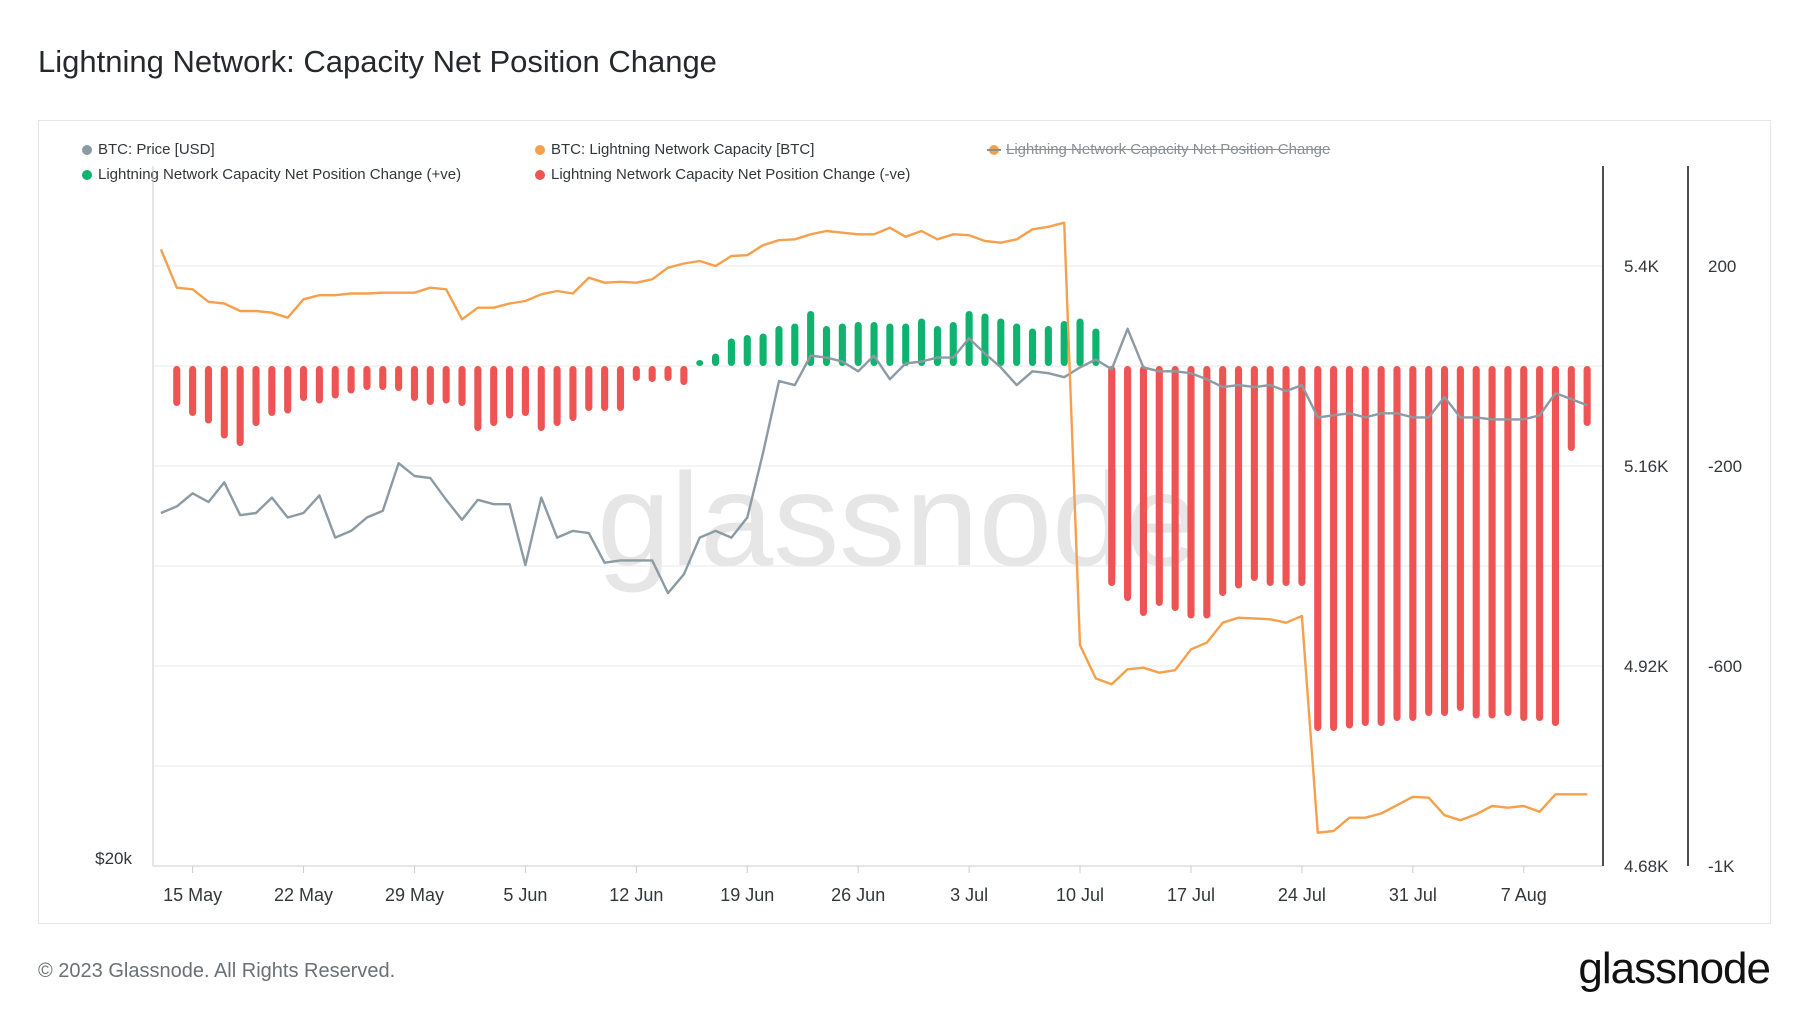 This screenshot has height=1013, width=1800. Describe the element at coordinates (1642, 266) in the screenshot. I see `capacity-axis-label: 5.4K` at that location.